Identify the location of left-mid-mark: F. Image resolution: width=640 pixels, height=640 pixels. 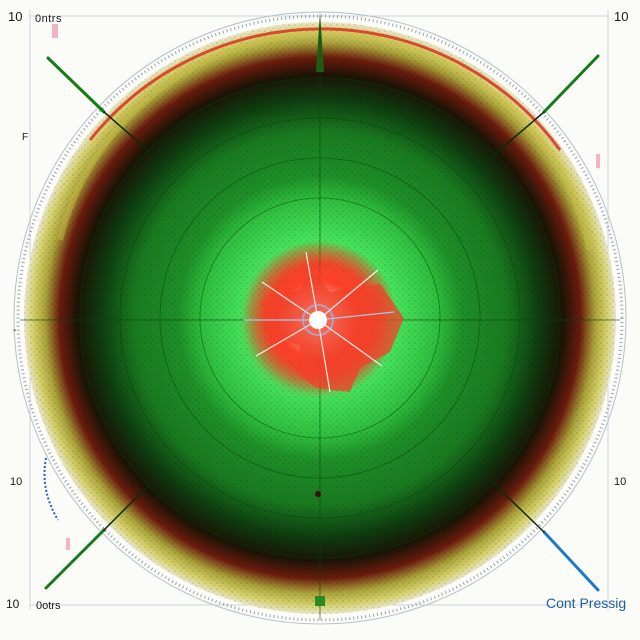
(25, 137).